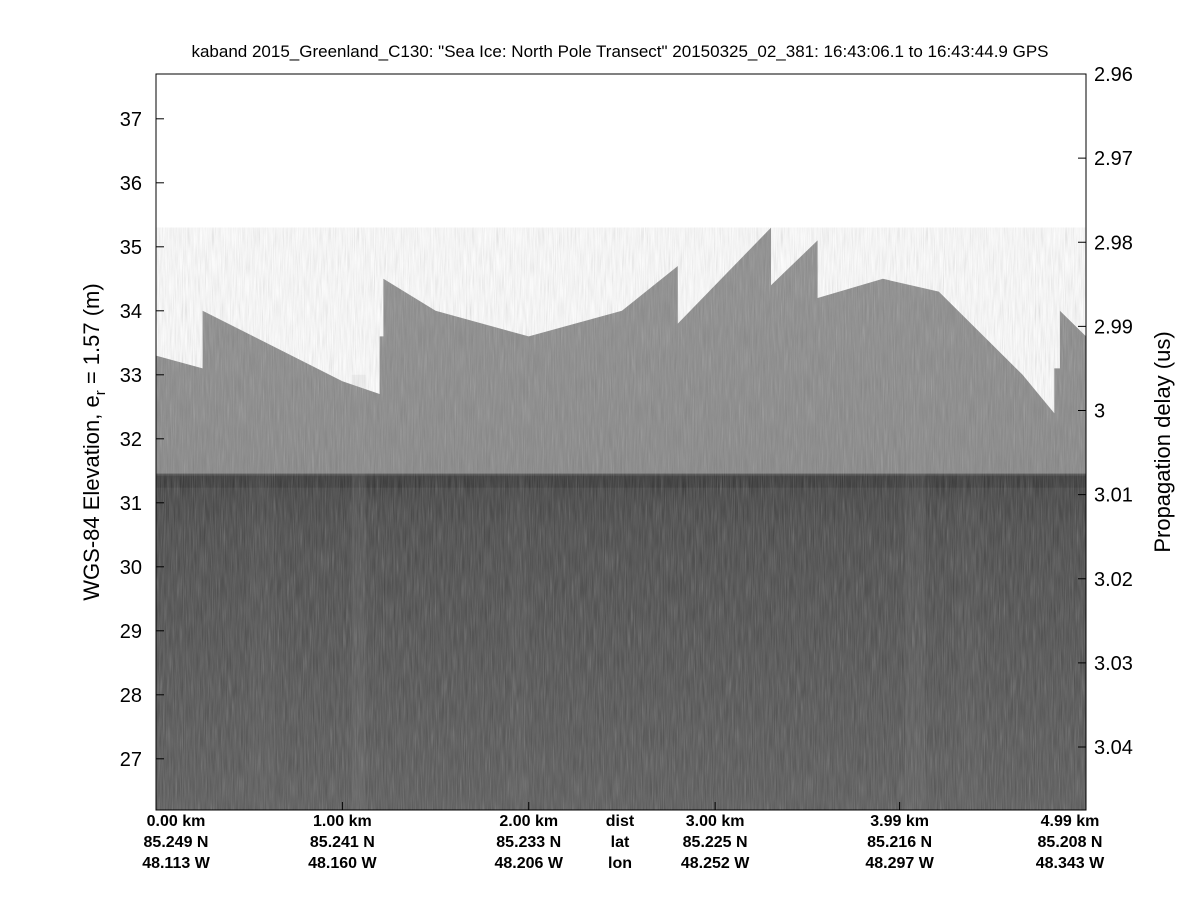  What do you see at coordinates (131, 312) in the screenshot?
I see `y-tick-label-left: 34` at bounding box center [131, 312].